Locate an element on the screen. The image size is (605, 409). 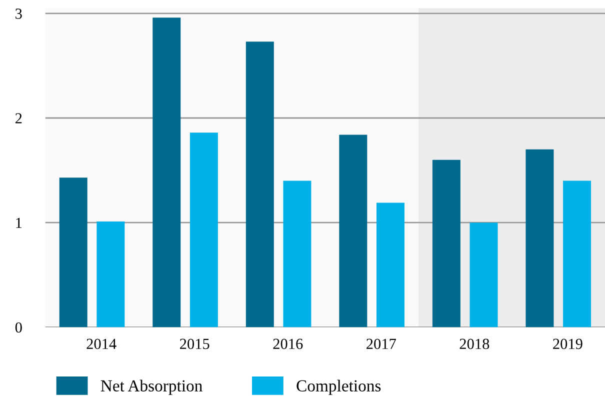
x-tick-label: 2015 is located at coordinates (195, 344).